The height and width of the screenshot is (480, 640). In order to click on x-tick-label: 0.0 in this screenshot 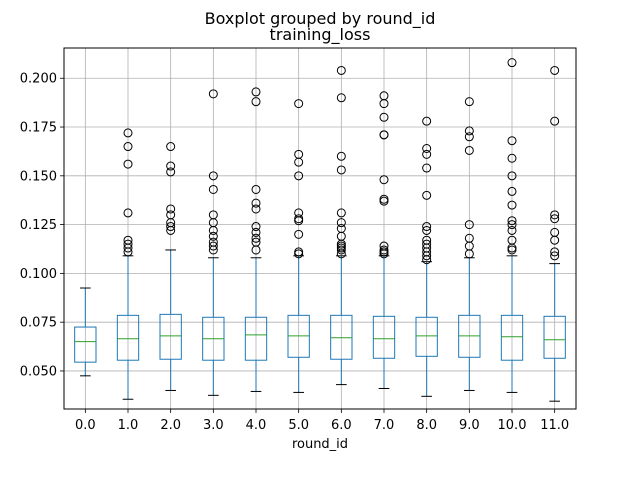, I will do `click(85, 425)`.